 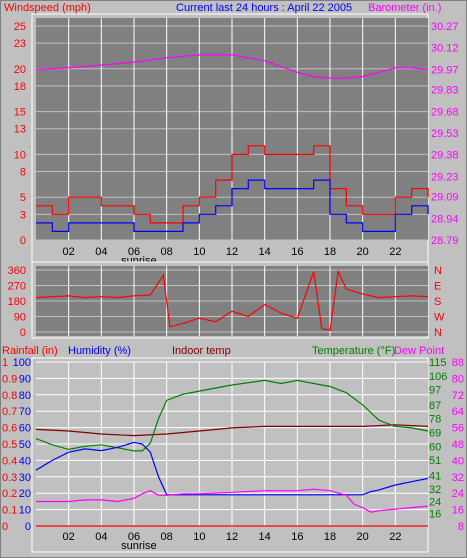 I want to click on barometer-tick-label: 29.68, so click(x=445, y=112).